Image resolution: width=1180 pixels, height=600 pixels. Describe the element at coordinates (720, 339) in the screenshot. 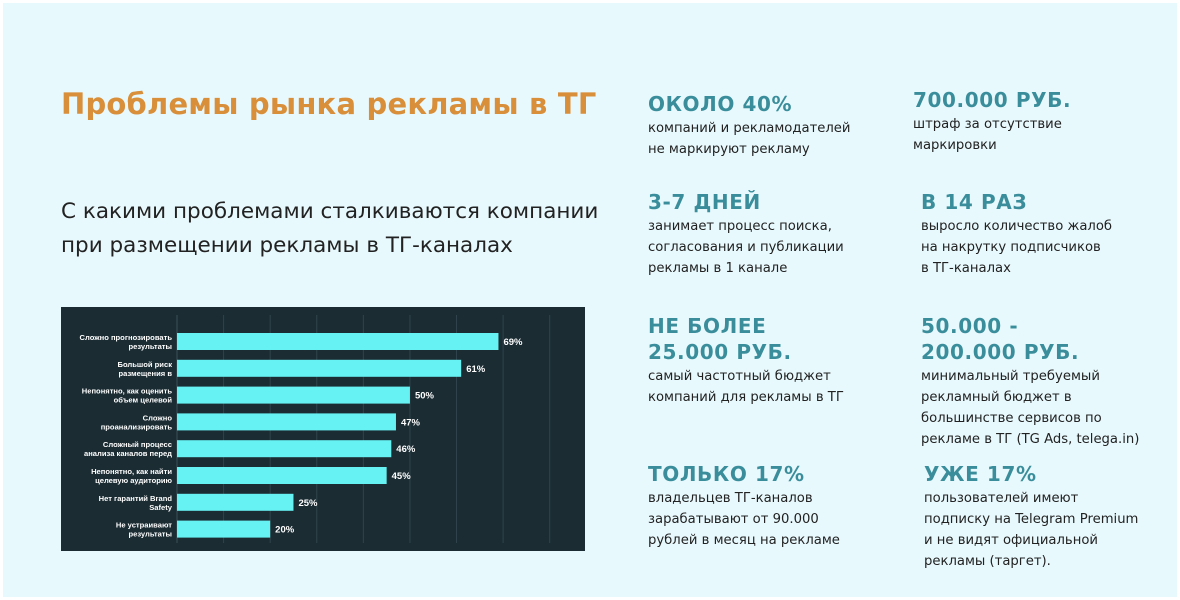

I see `stat-headline: НЕ БОЛЕЕ 25.000 РУБ.` at that location.